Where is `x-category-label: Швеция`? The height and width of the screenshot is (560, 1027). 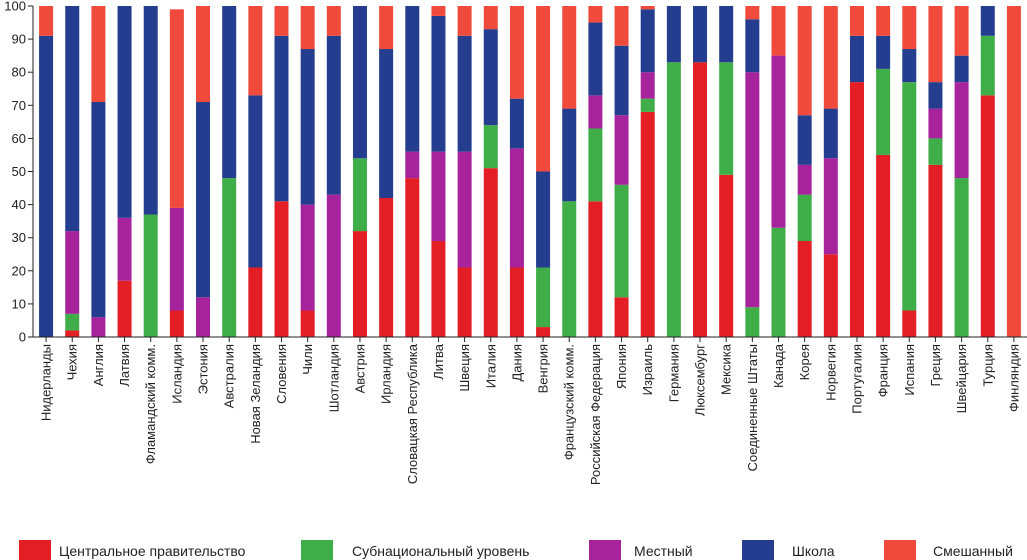 x-category-label: Швеция is located at coordinates (464, 368).